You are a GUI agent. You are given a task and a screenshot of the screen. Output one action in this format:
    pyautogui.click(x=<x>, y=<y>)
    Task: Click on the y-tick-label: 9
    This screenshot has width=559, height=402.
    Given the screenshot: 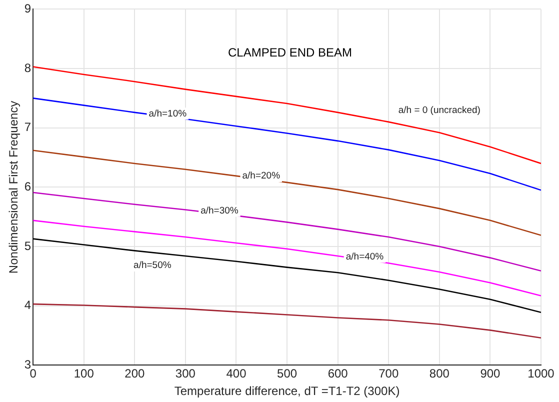 What is the action you would take?
    pyautogui.click(x=28, y=9)
    